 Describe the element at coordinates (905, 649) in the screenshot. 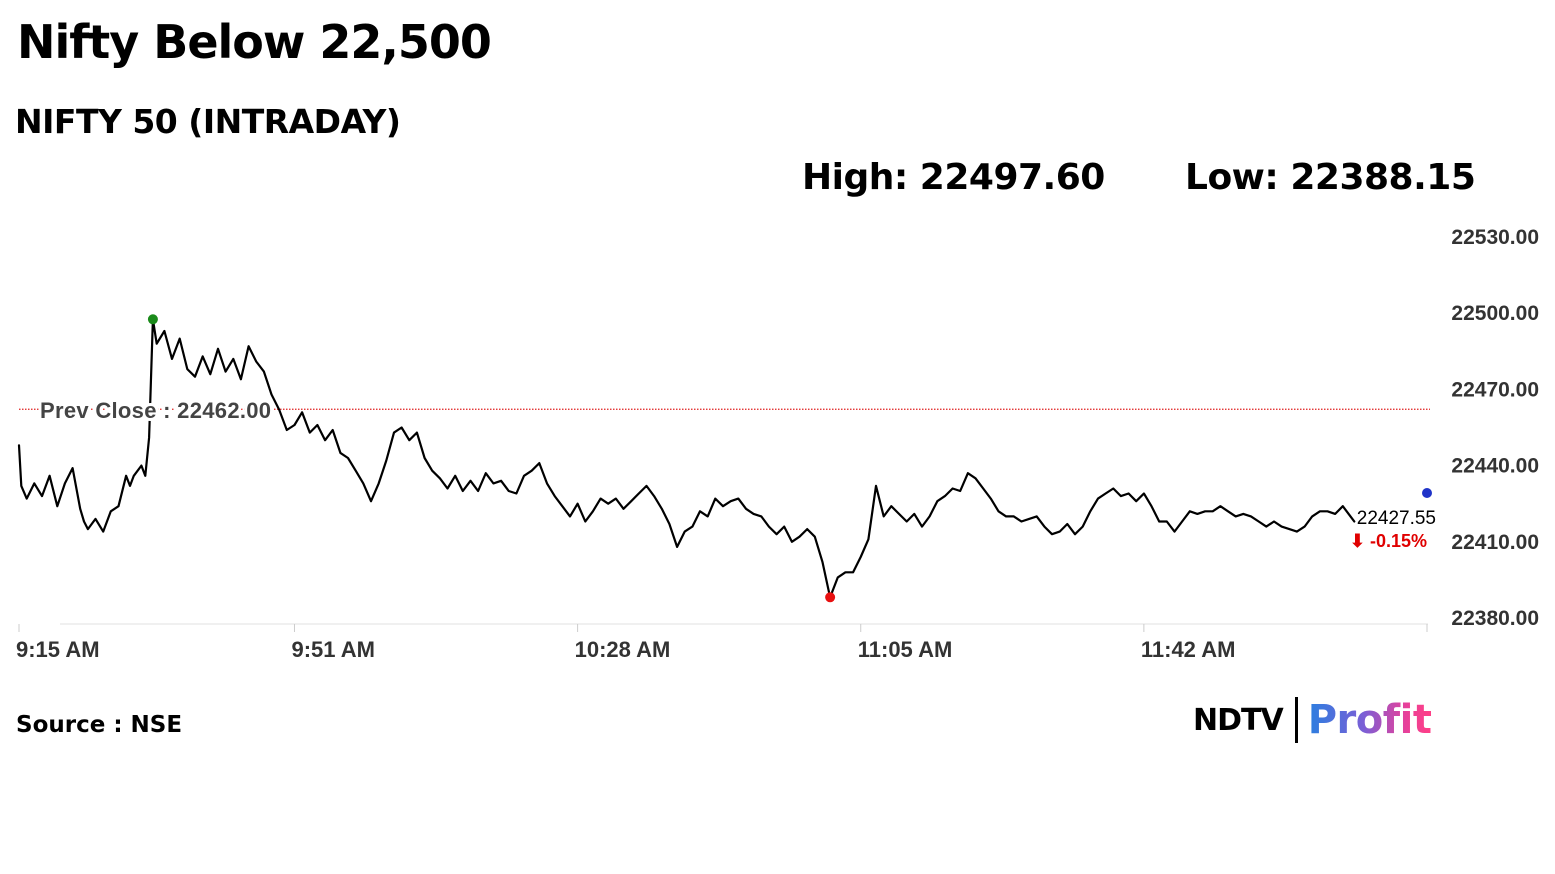

I see `x-tick-label: 11:05 AM` at that location.